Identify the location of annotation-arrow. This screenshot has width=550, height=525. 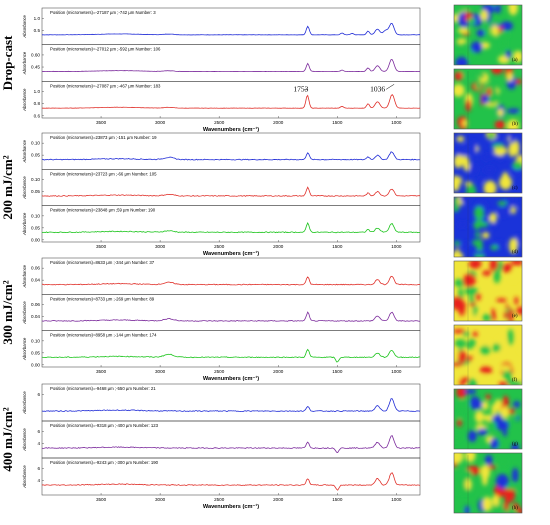
(390, 87).